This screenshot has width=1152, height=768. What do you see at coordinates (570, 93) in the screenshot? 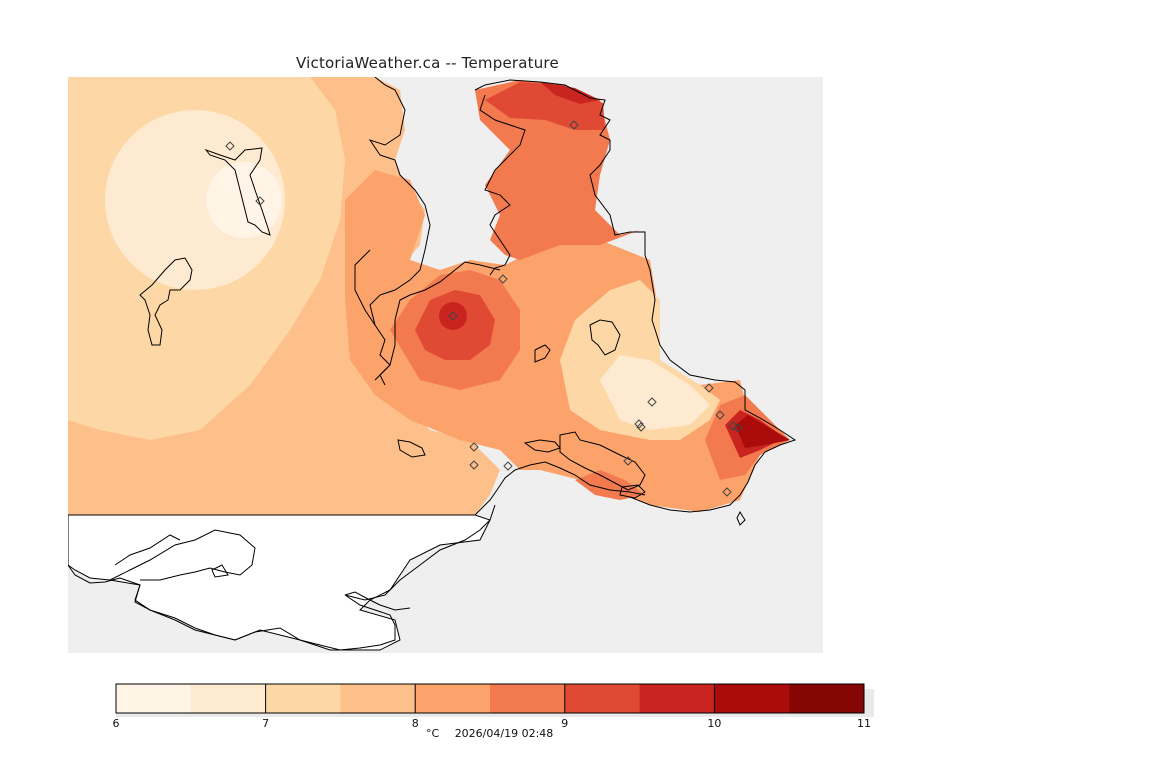
I see `contour-9-5-north` at bounding box center [570, 93].